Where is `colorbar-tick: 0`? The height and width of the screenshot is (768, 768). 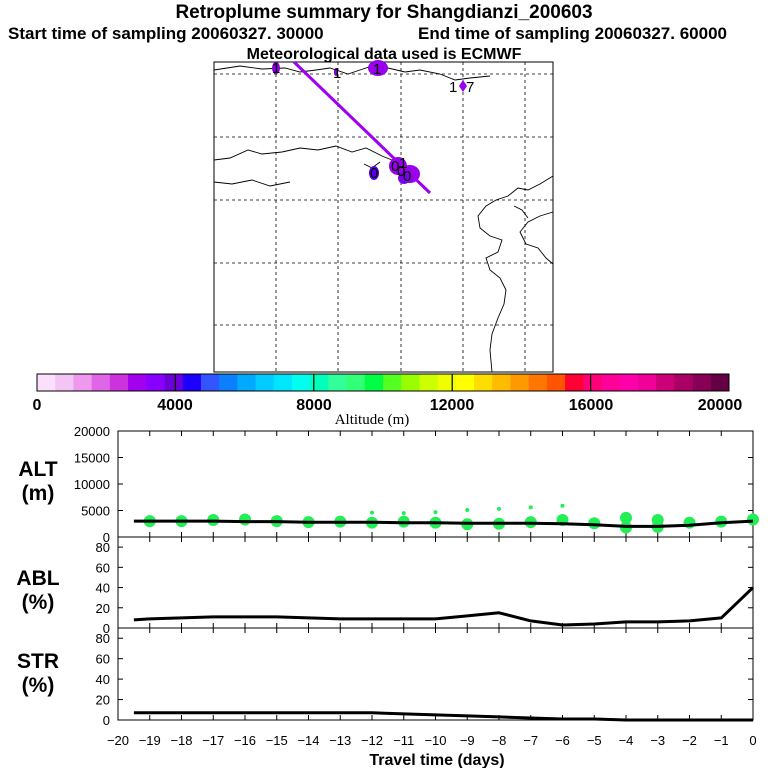 colorbar-tick: 0 is located at coordinates (37, 405).